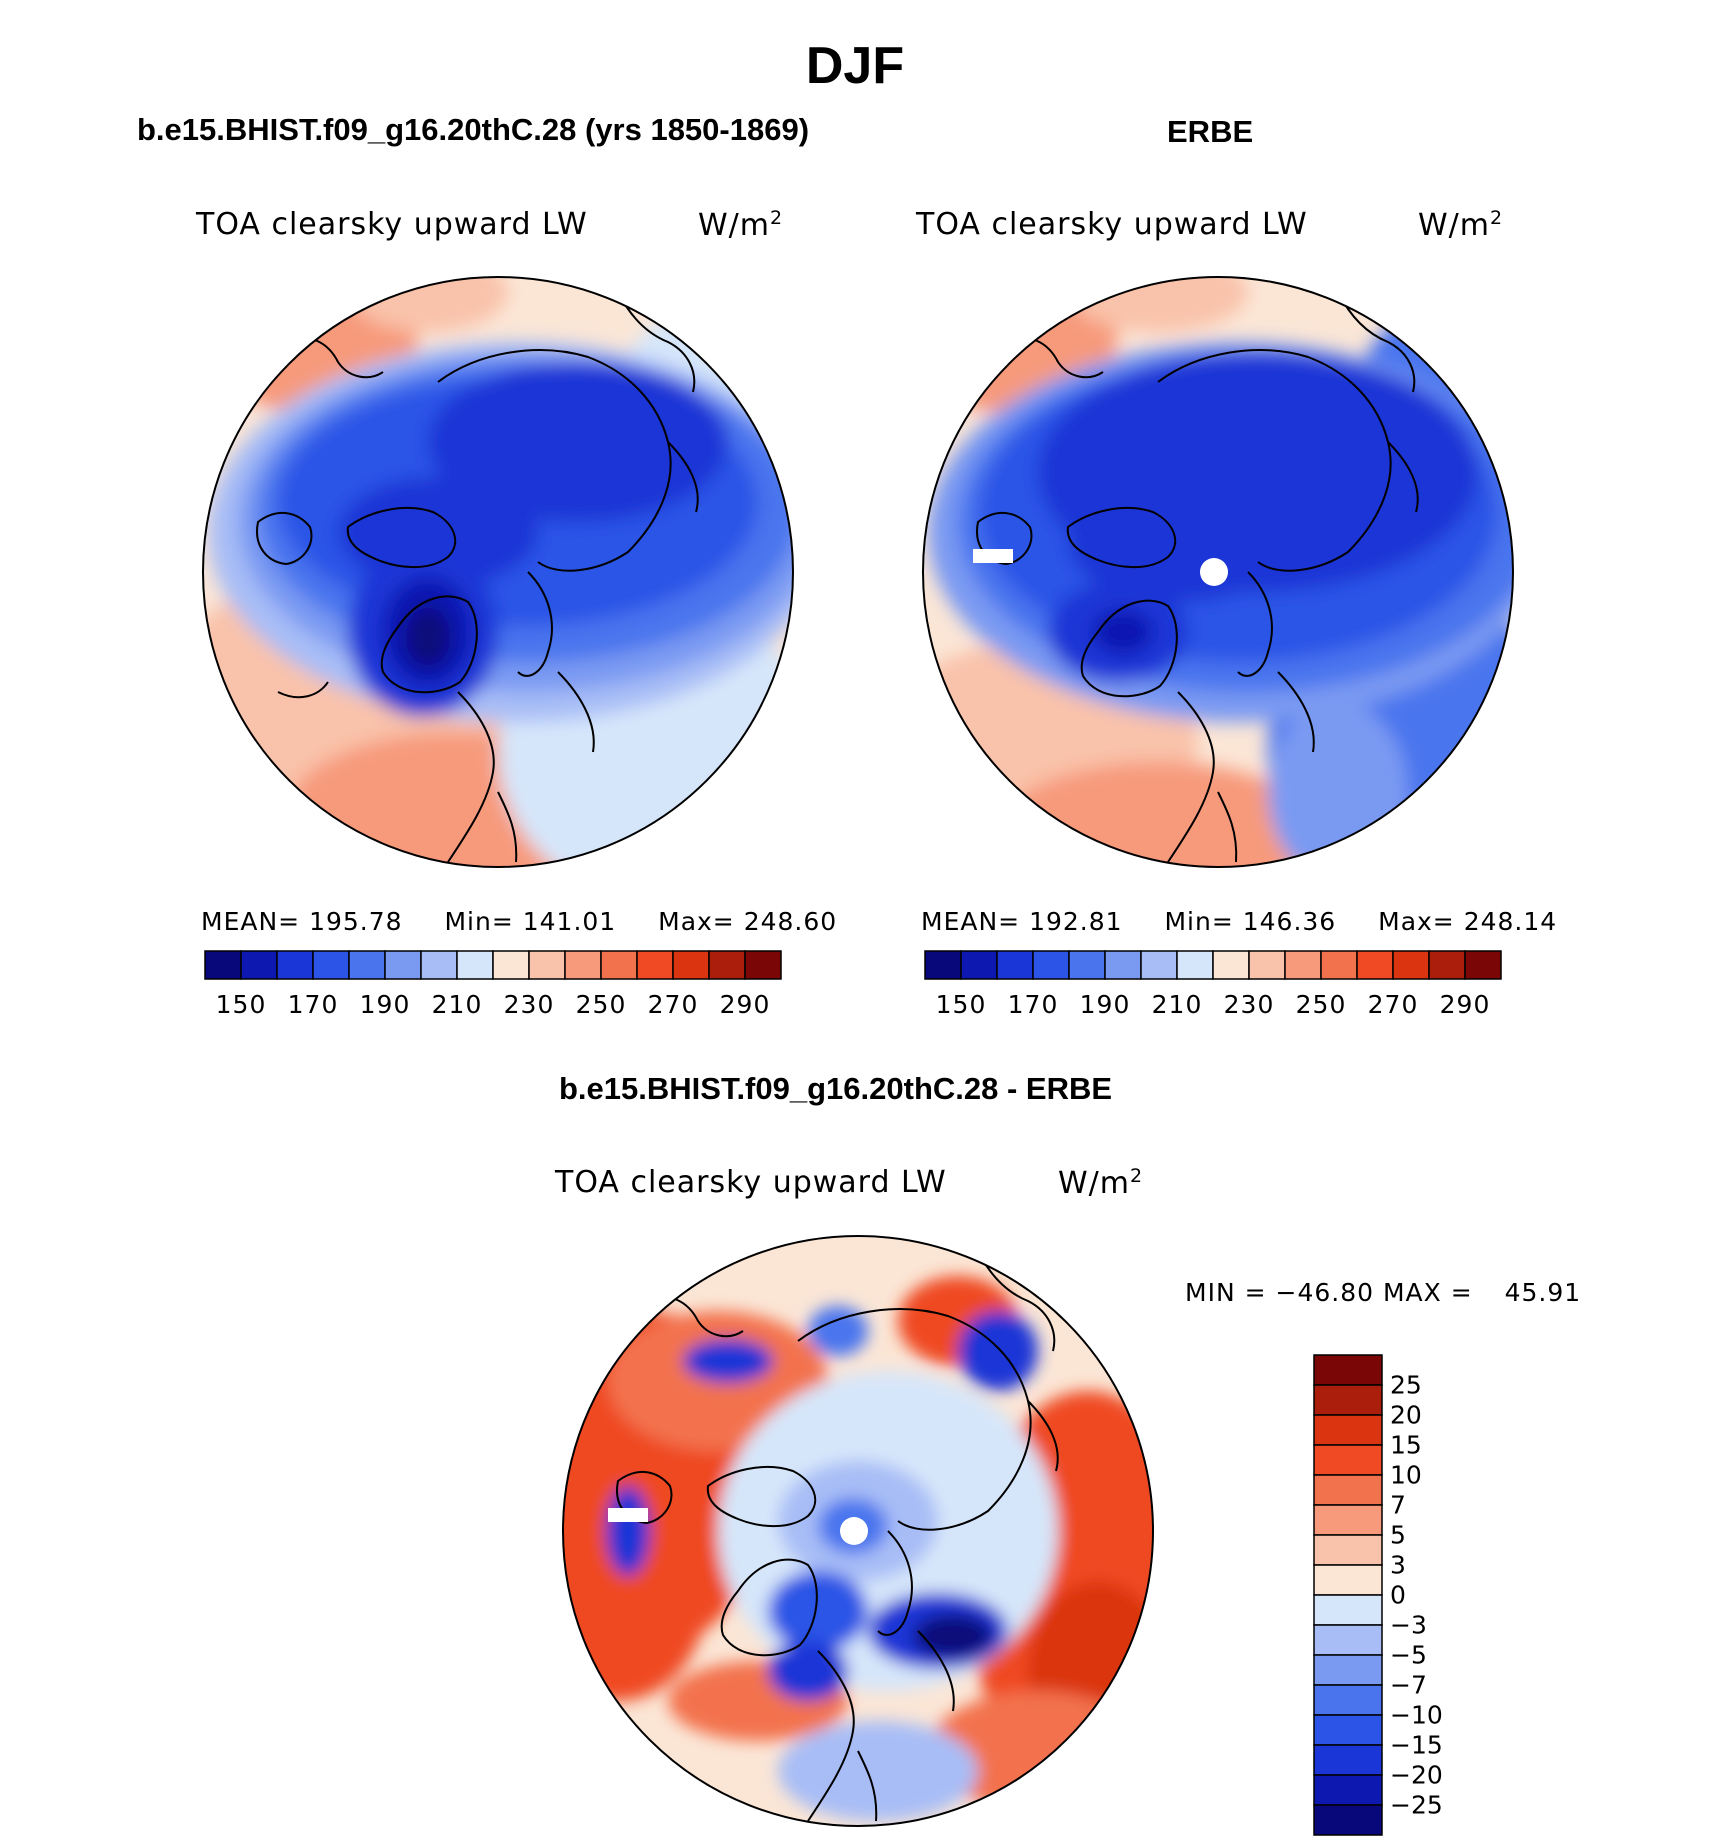 The width and height of the screenshot is (1710, 1840). Describe the element at coordinates (961, 1004) in the screenshot. I see `panel-2-colorbar-label: 150` at that location.